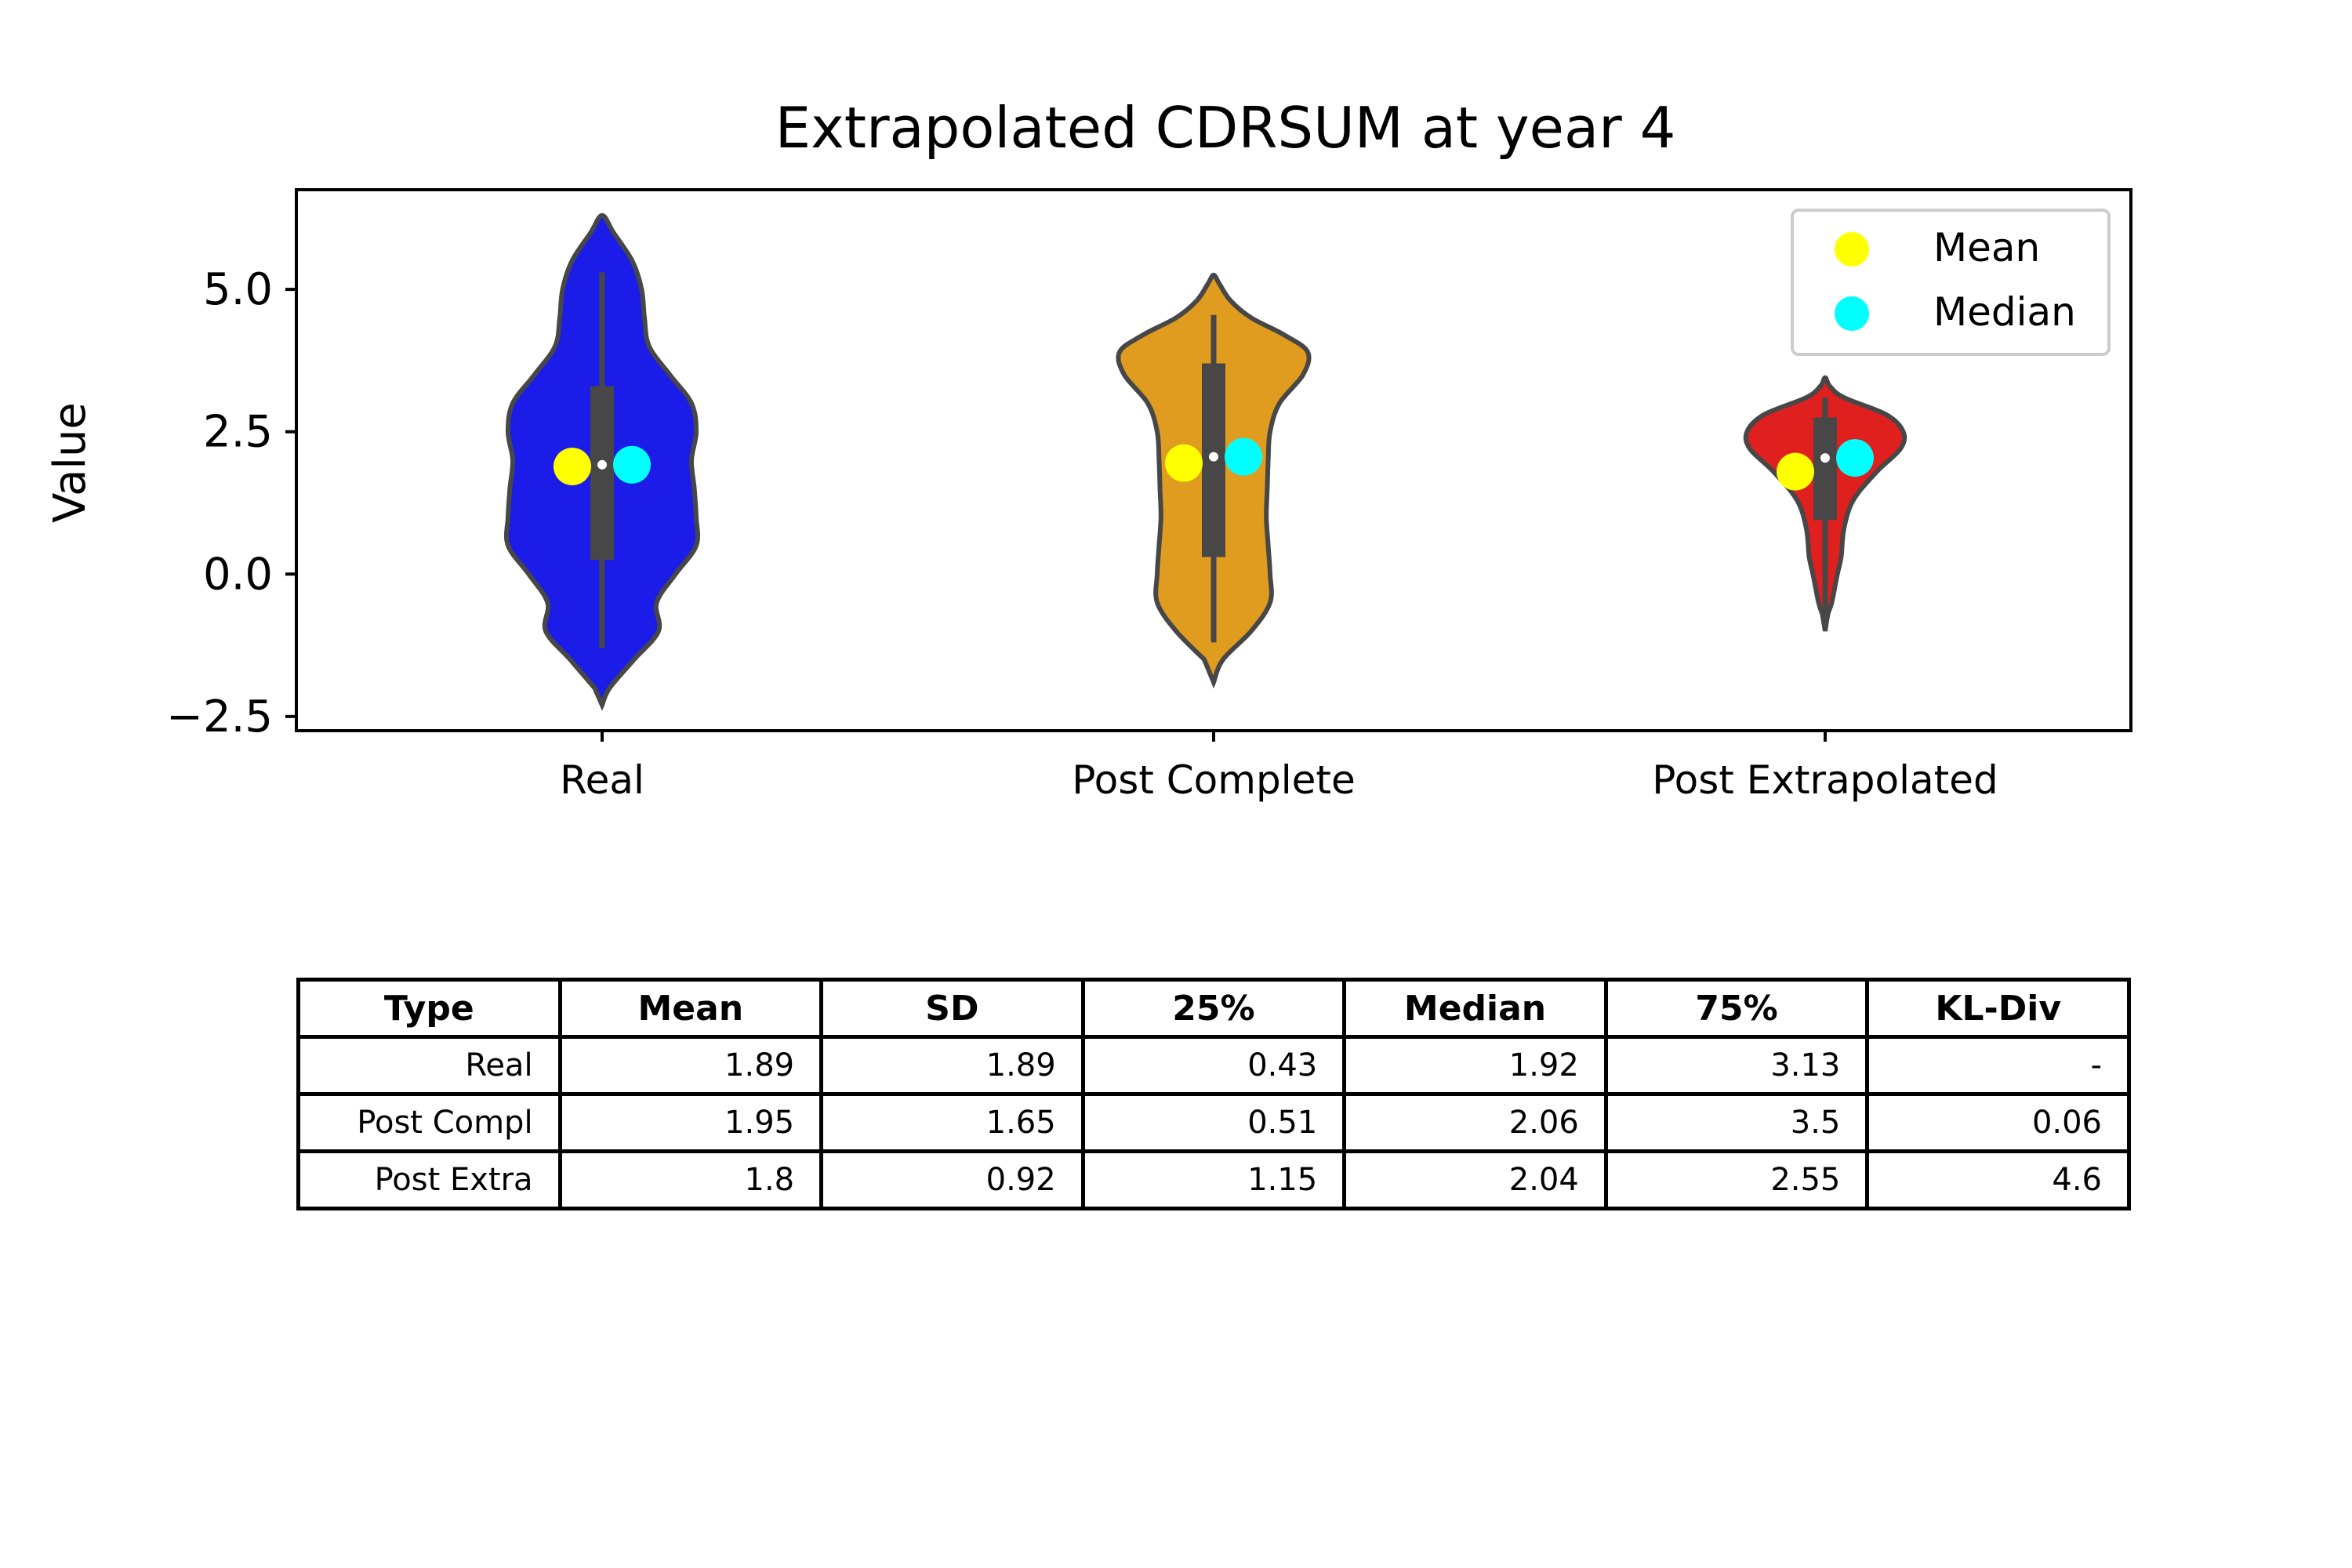 The image size is (2352, 1568). What do you see at coordinates (219, 716) in the screenshot?
I see `y-tick-label: −2.5` at bounding box center [219, 716].